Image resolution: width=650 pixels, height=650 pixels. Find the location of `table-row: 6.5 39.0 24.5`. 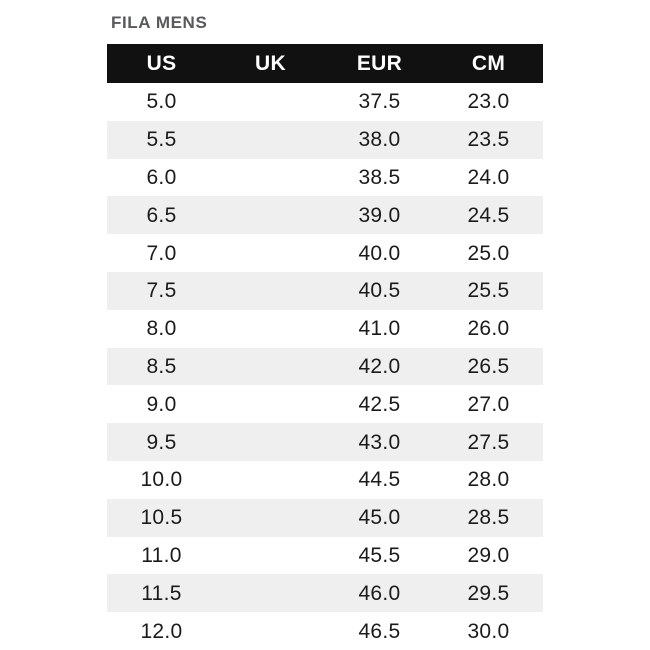

table-row: 6.5 39.0 24.5 is located at coordinates (325, 215).